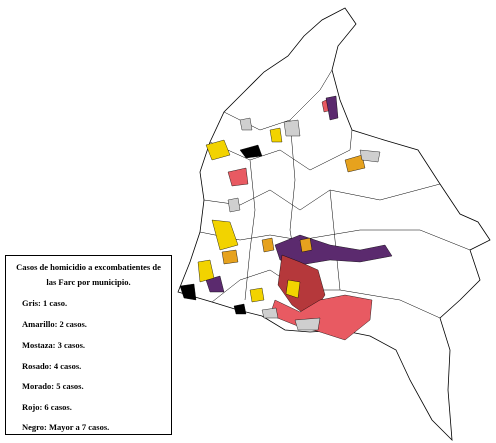  What do you see at coordinates (53, 386) in the screenshot?
I see `legend-item: Morado: 5 casos.` at bounding box center [53, 386].